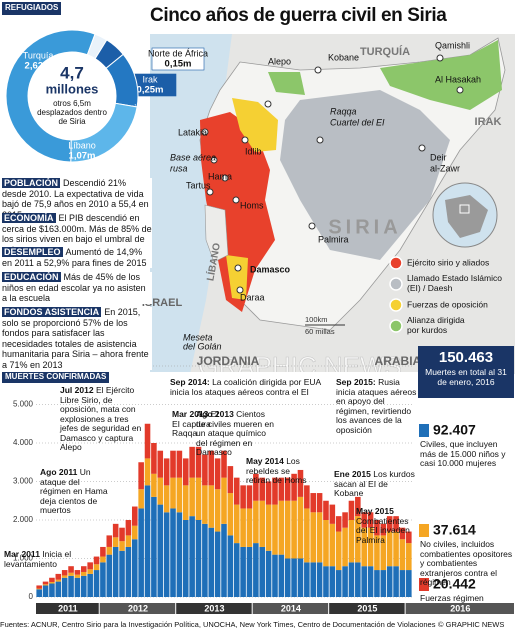  Describe the element at coordinates (202, 346) in the screenshot. I see `place-label: del Golán` at that location.